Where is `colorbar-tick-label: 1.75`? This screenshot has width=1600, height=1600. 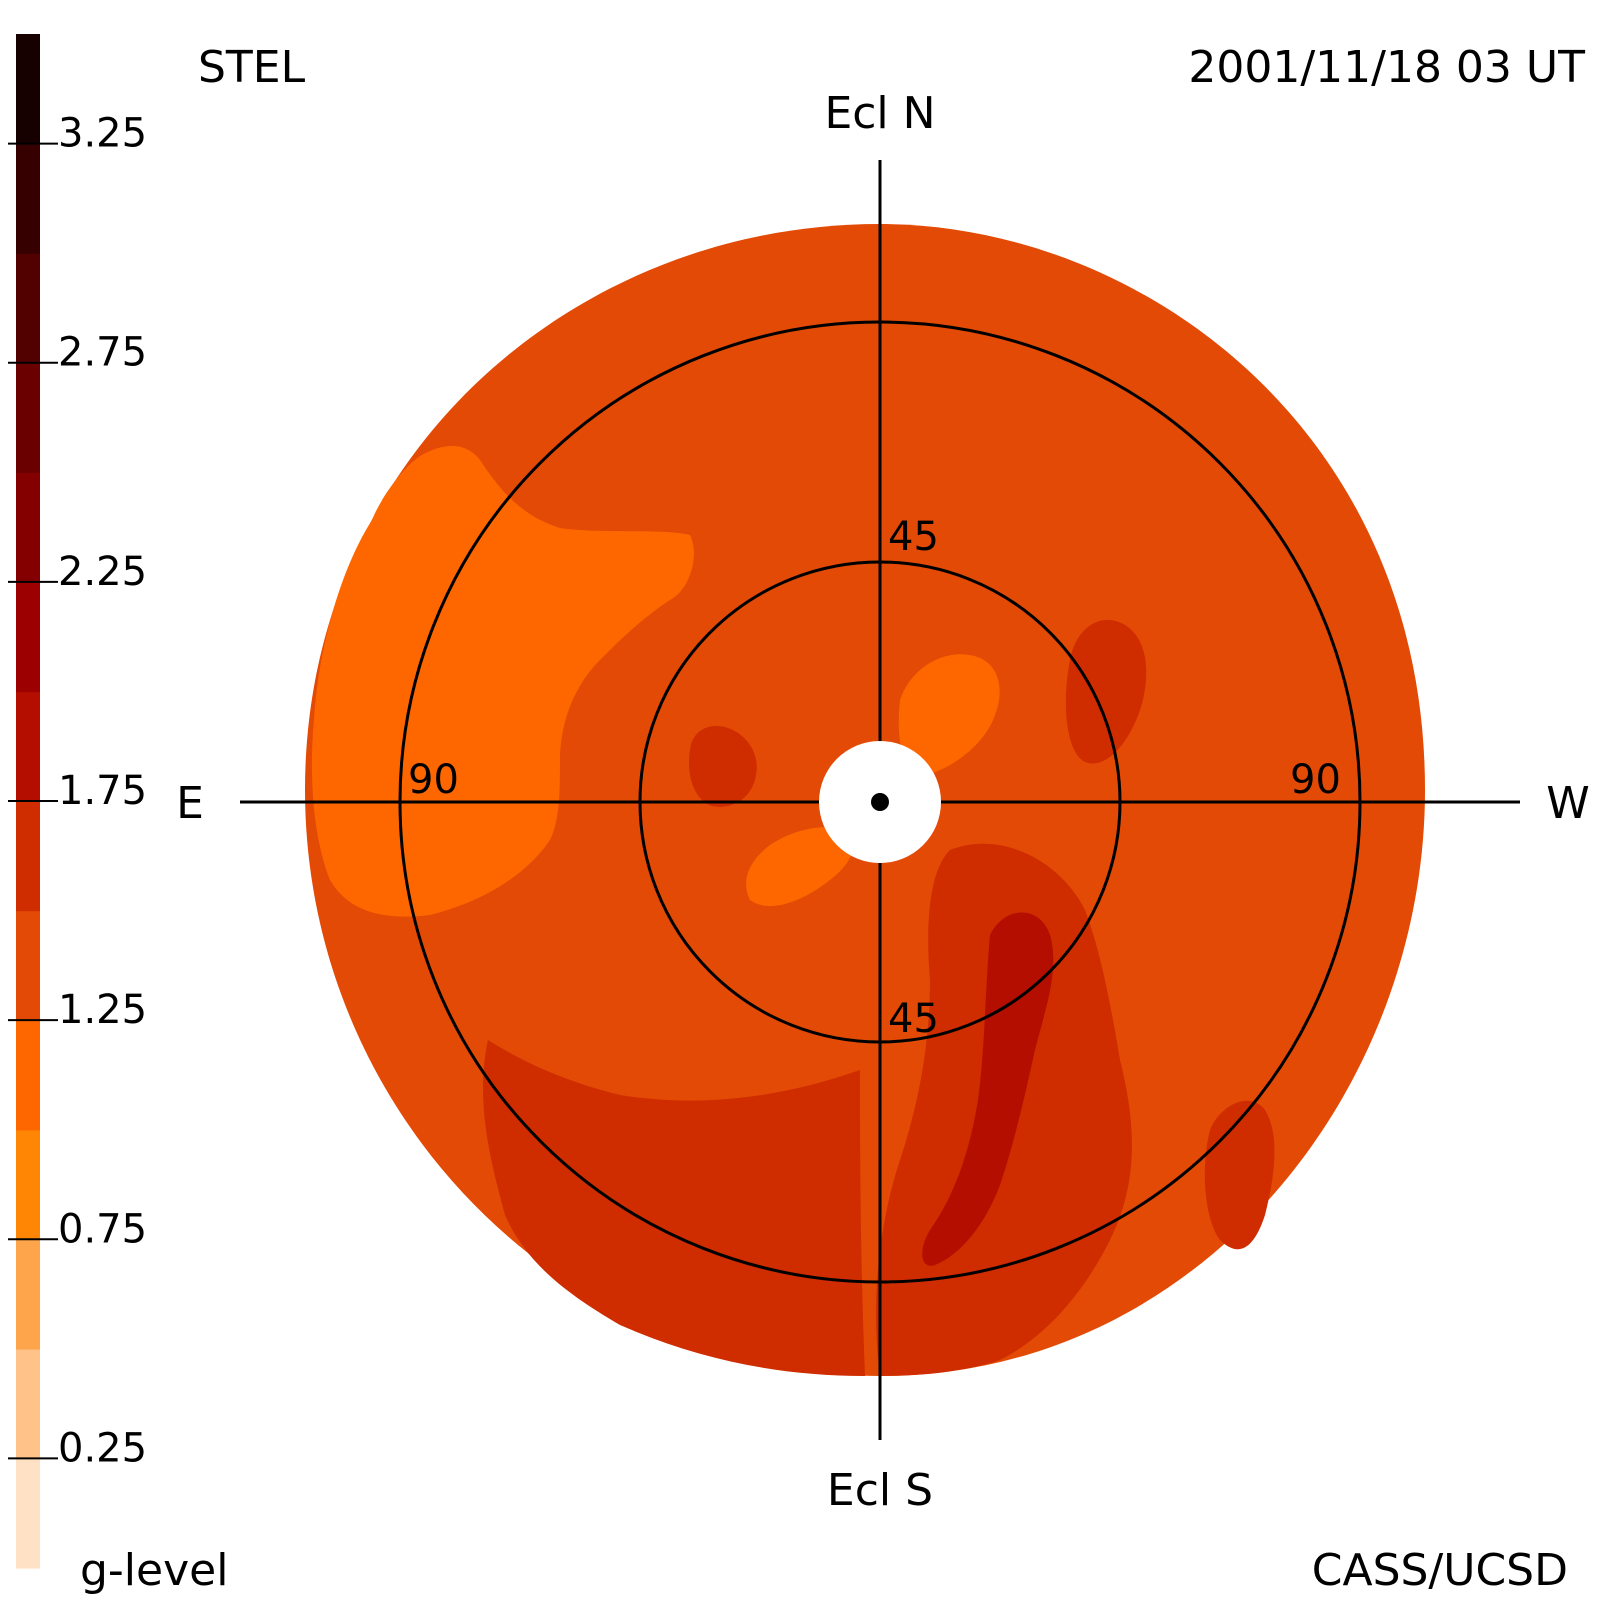 colorbar-tick-label: 1.75 is located at coordinates (102, 791).